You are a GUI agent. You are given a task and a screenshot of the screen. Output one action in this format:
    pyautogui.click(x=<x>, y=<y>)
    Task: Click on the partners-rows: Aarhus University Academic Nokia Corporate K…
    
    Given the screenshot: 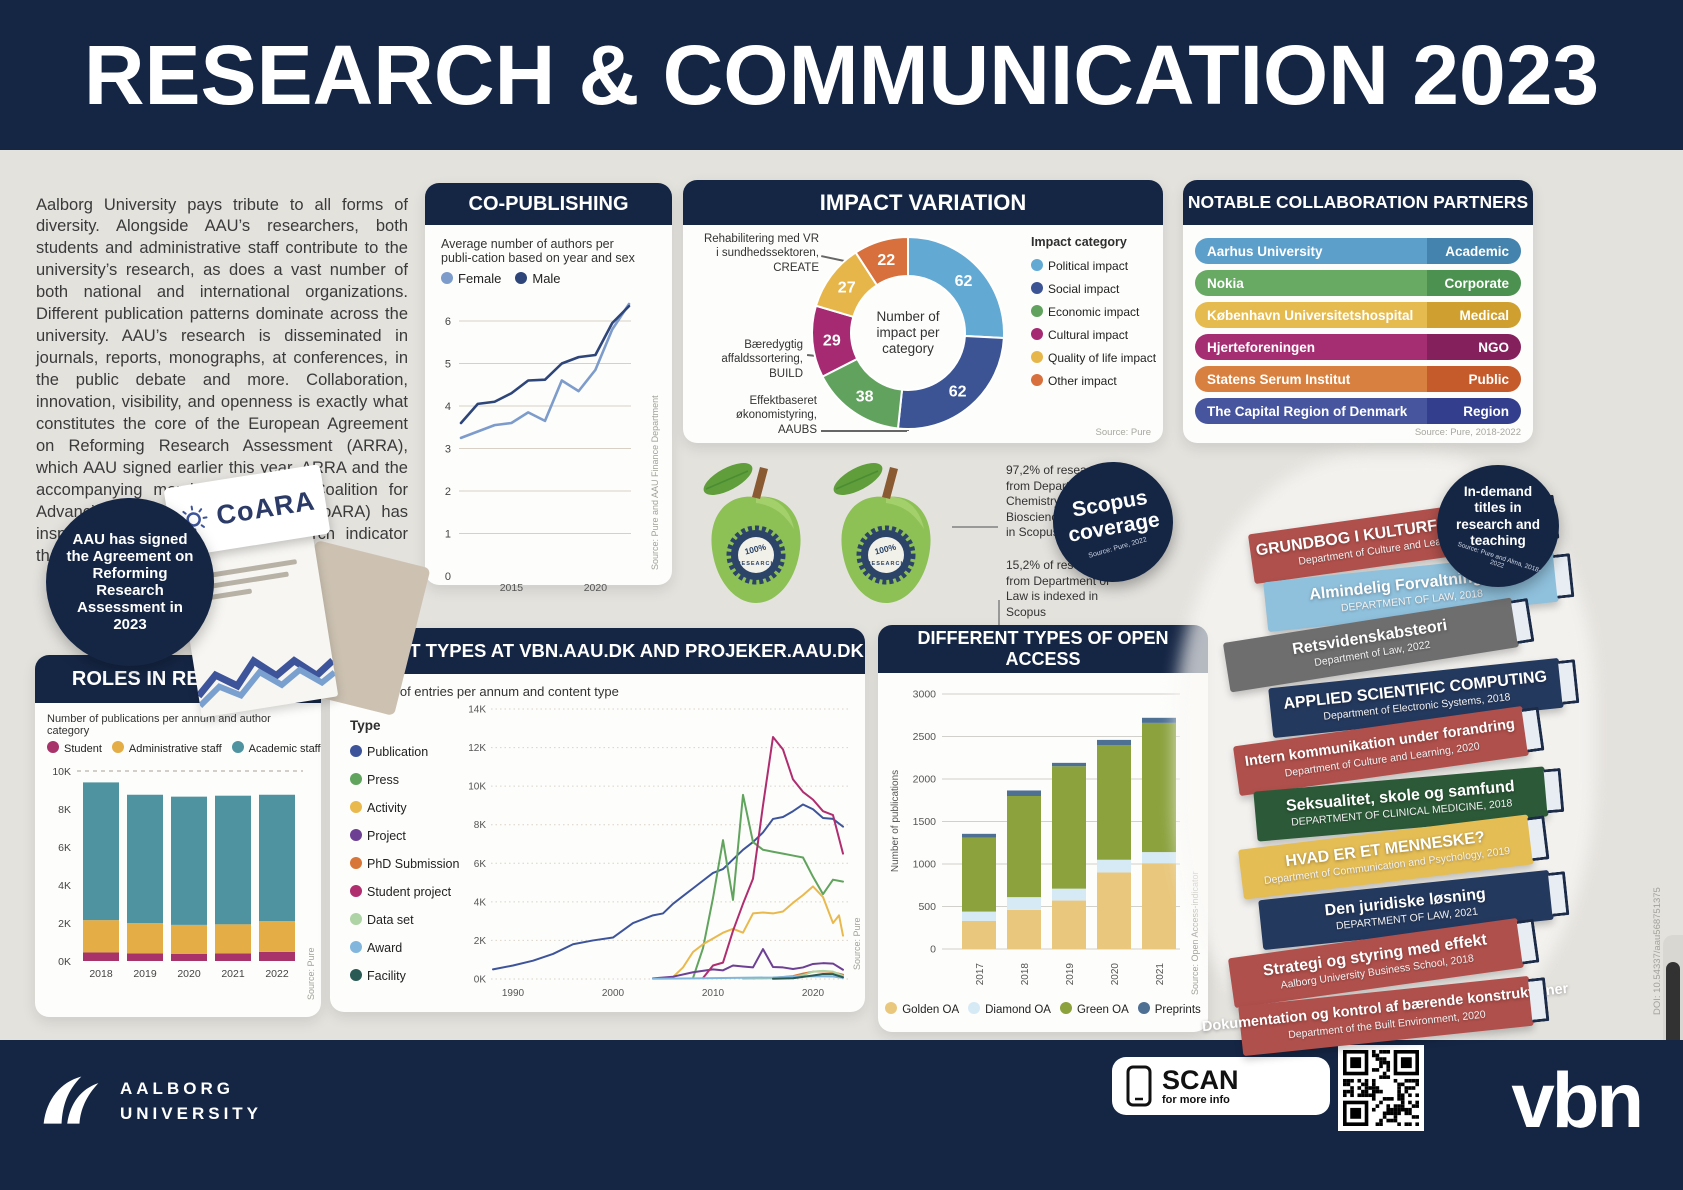 What is the action you would take?
    pyautogui.click(x=1358, y=331)
    